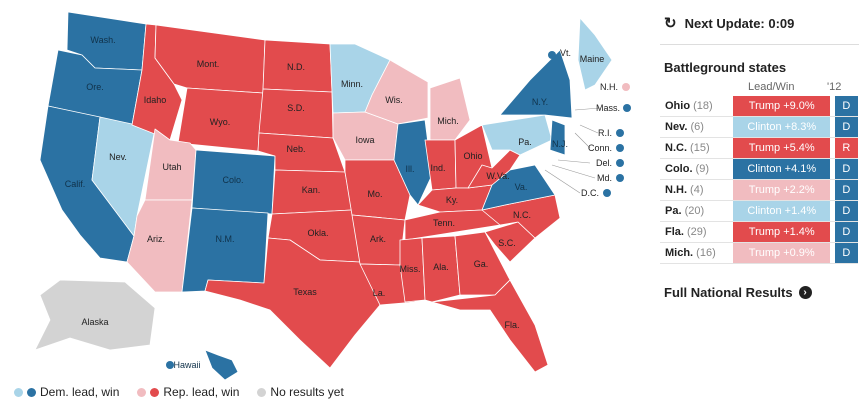  I want to click on battleground-lead: Clinton +8.3%, so click(782, 127).